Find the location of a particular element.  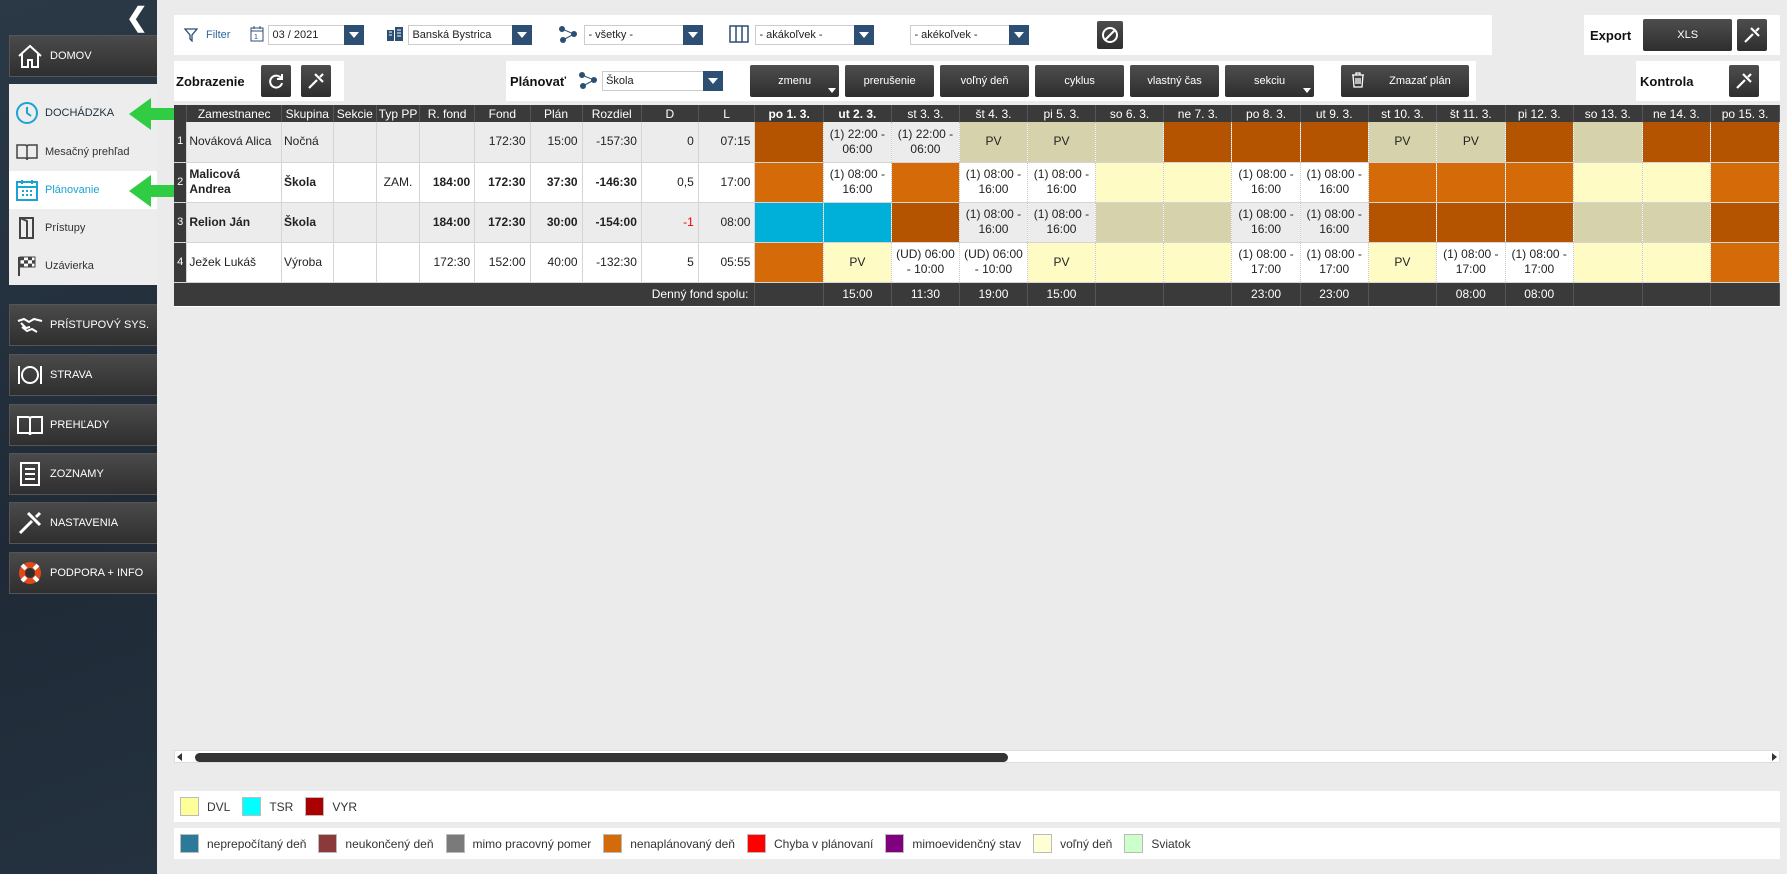

nav-nastavenia: NASTAVENIA is located at coordinates (83, 523).